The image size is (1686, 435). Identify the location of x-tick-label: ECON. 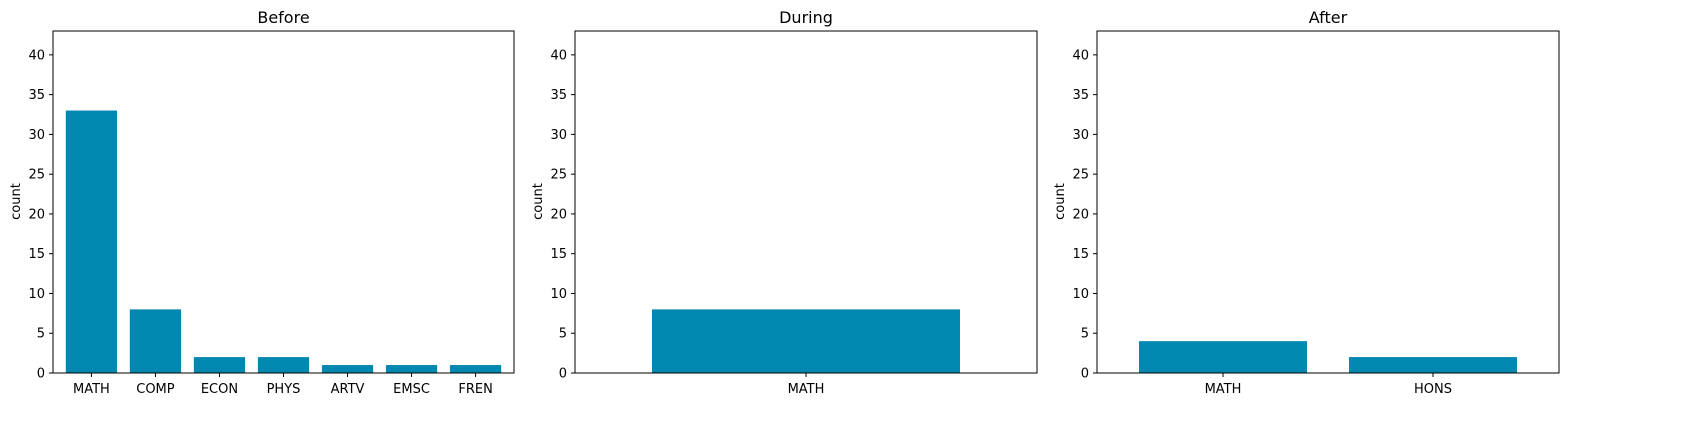
(219, 389).